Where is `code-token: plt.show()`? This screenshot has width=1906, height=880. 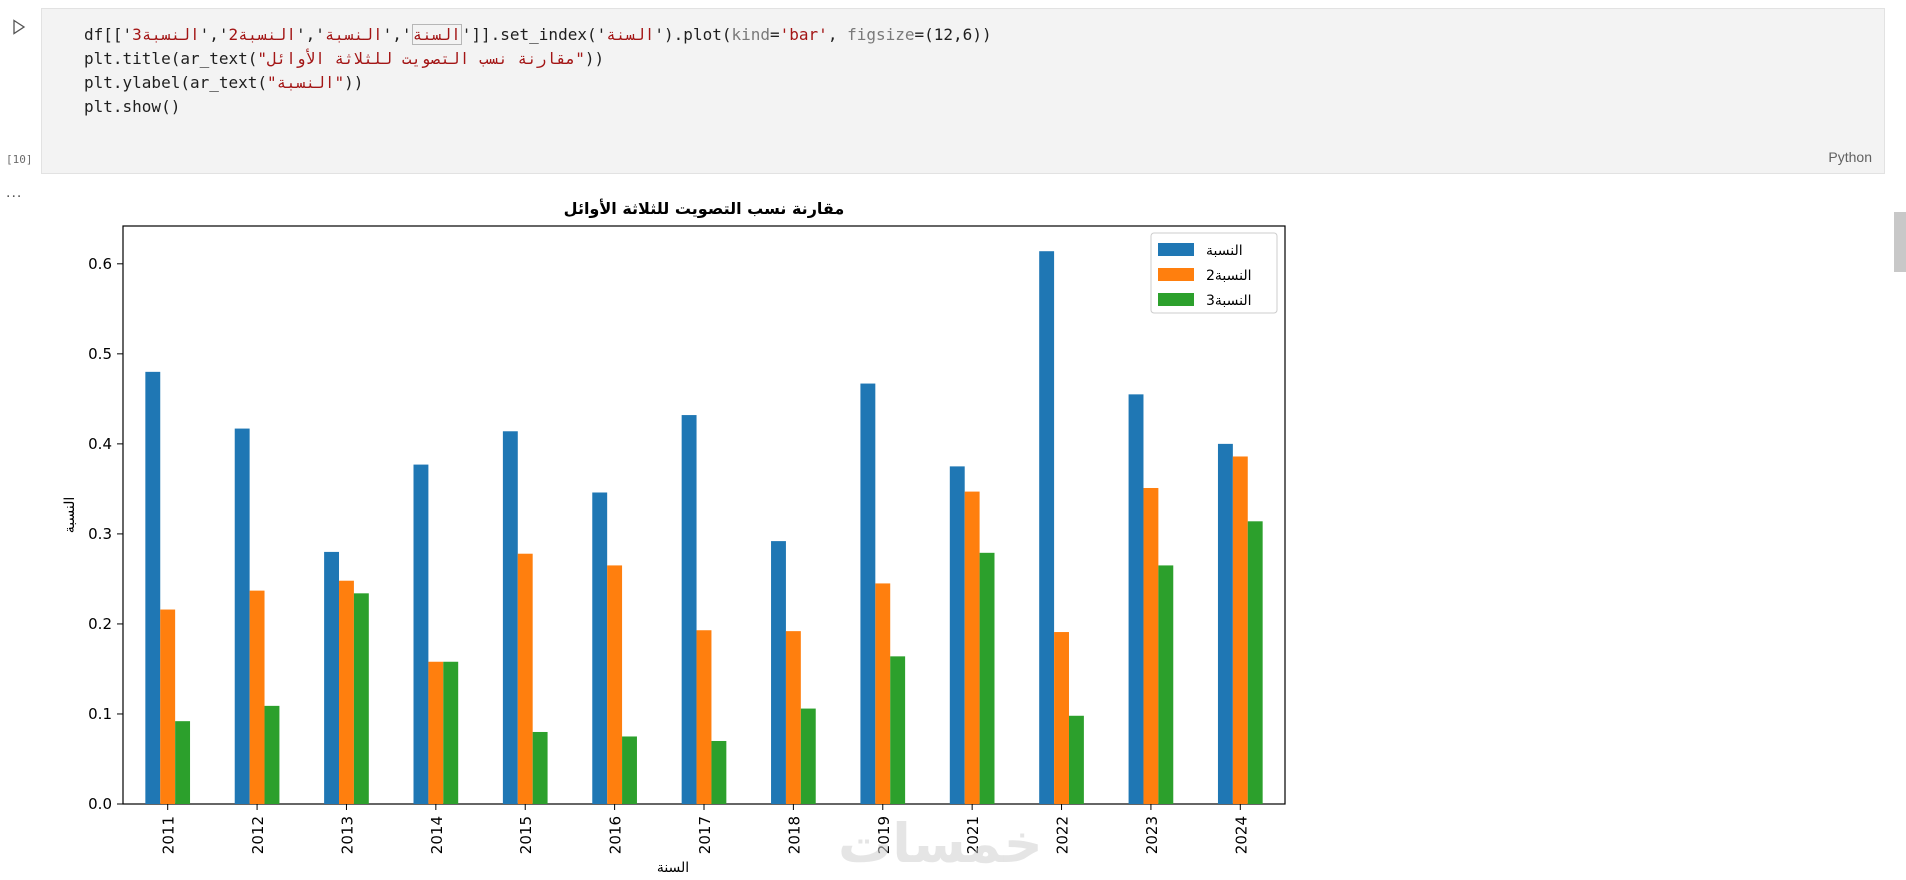 code-token: plt.show() is located at coordinates (132, 106).